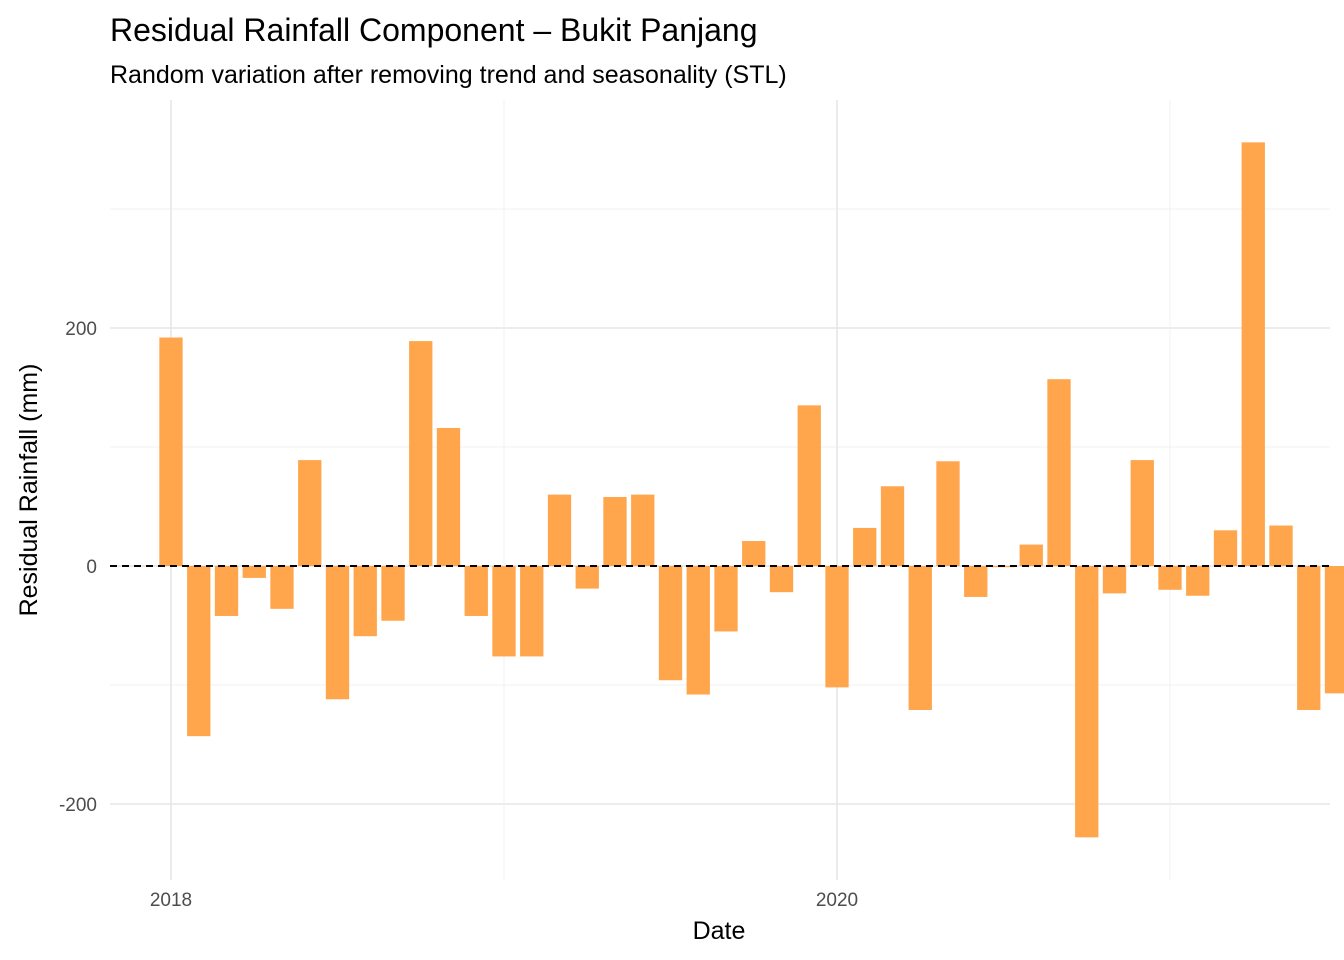  What do you see at coordinates (29, 490) in the screenshot?
I see `y-axis-title: Residual Rainfall (mm)` at bounding box center [29, 490].